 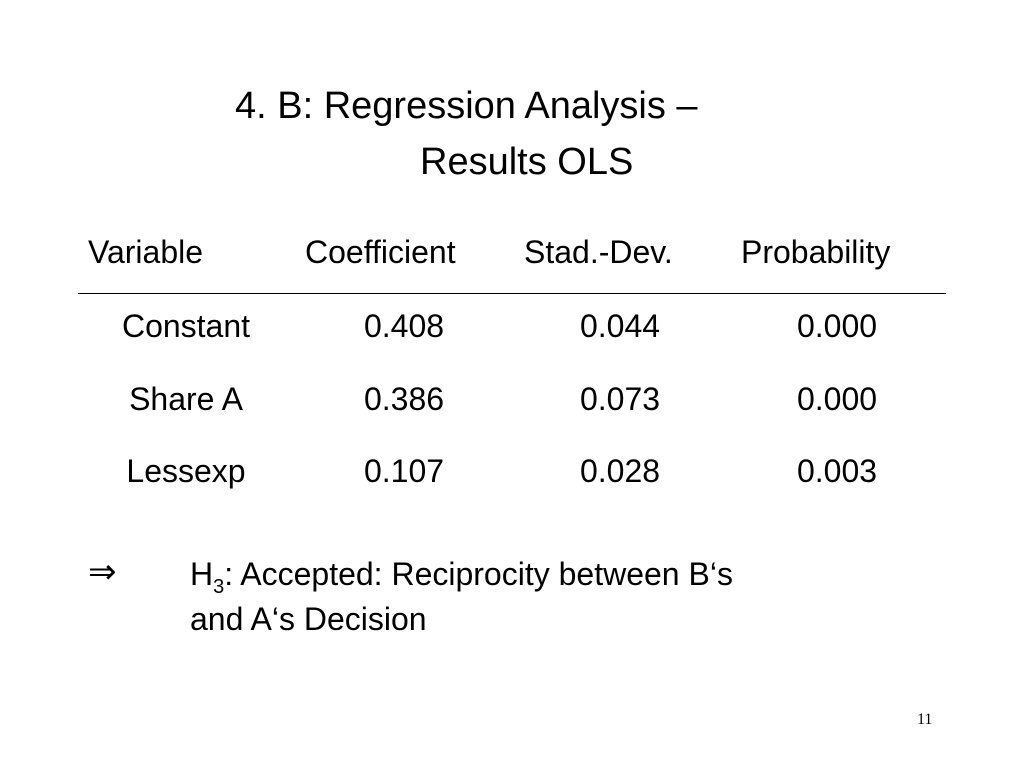 What do you see at coordinates (466, 106) in the screenshot?
I see `slide-title-line-1: 4. B: Regression Analysis –` at bounding box center [466, 106].